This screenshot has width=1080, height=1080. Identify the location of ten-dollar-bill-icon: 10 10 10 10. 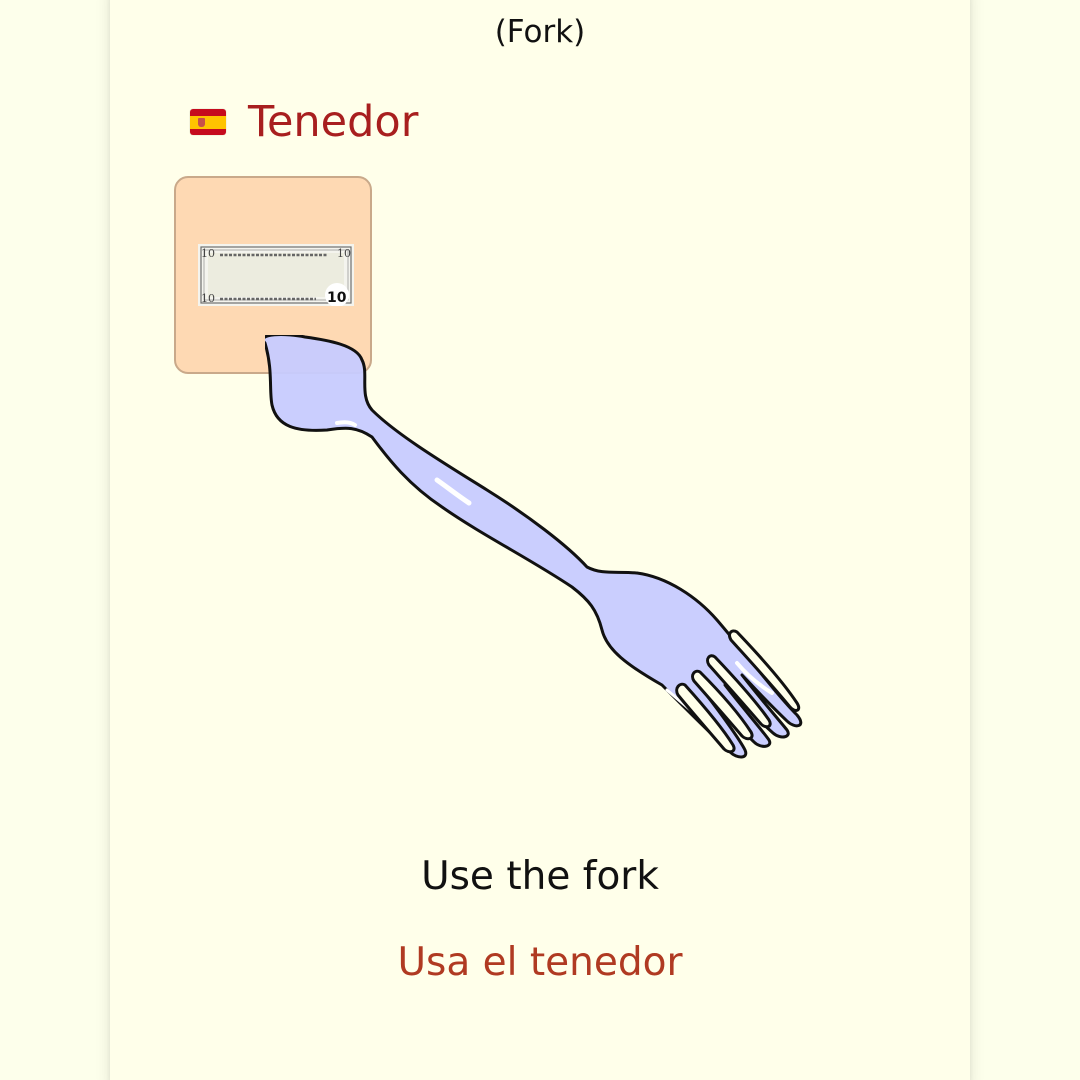
(276, 275).